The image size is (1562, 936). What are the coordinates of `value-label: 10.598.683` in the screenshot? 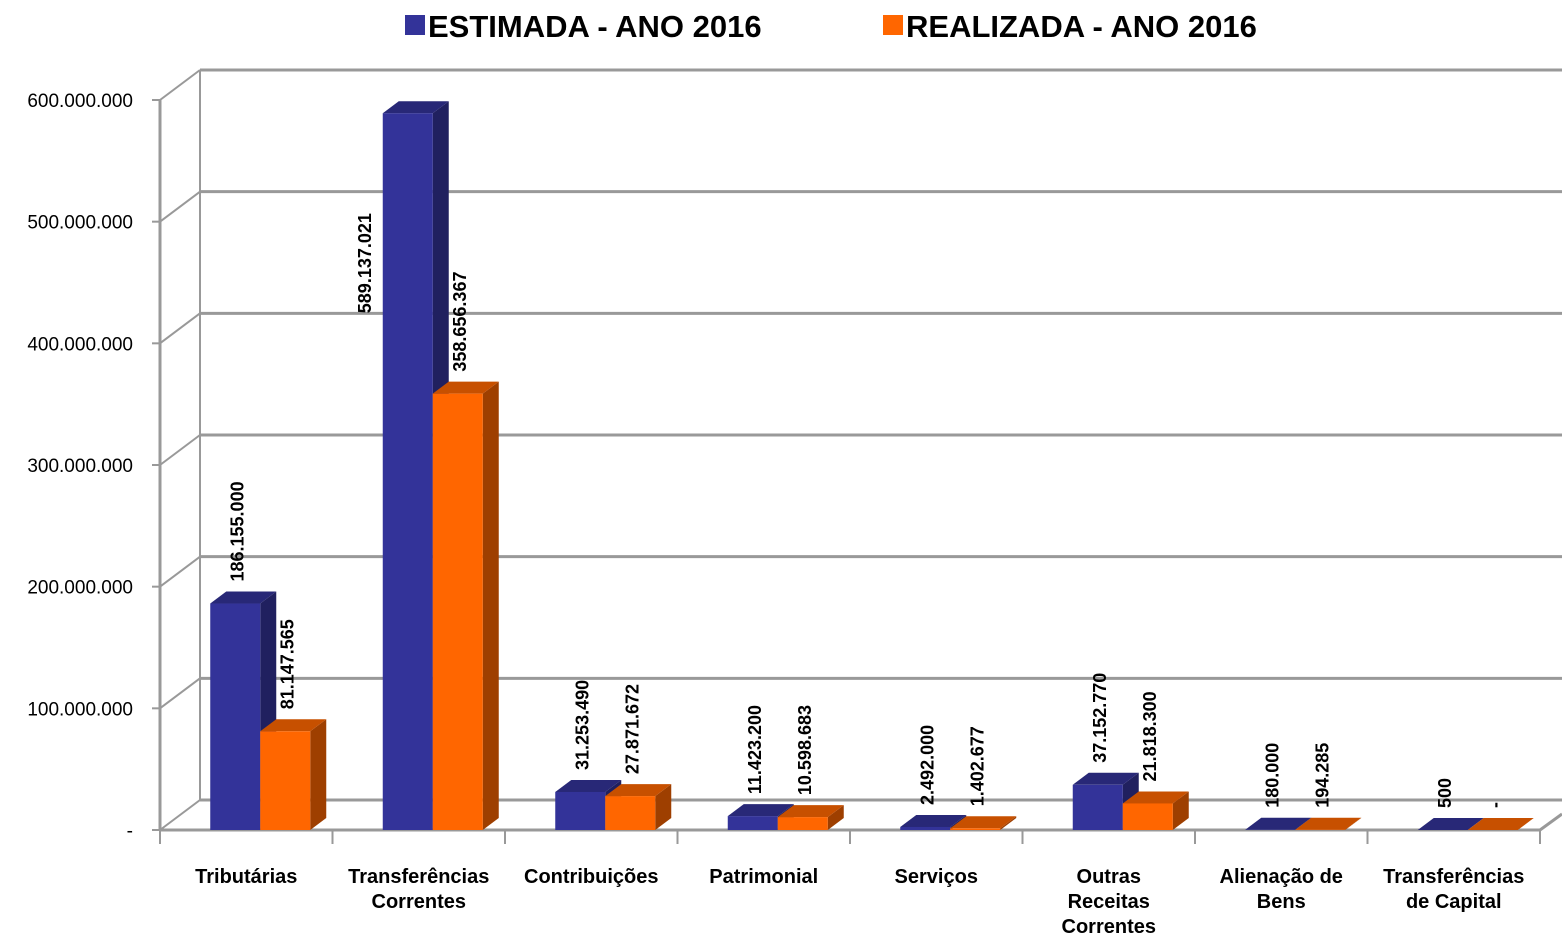 It's located at (805, 750).